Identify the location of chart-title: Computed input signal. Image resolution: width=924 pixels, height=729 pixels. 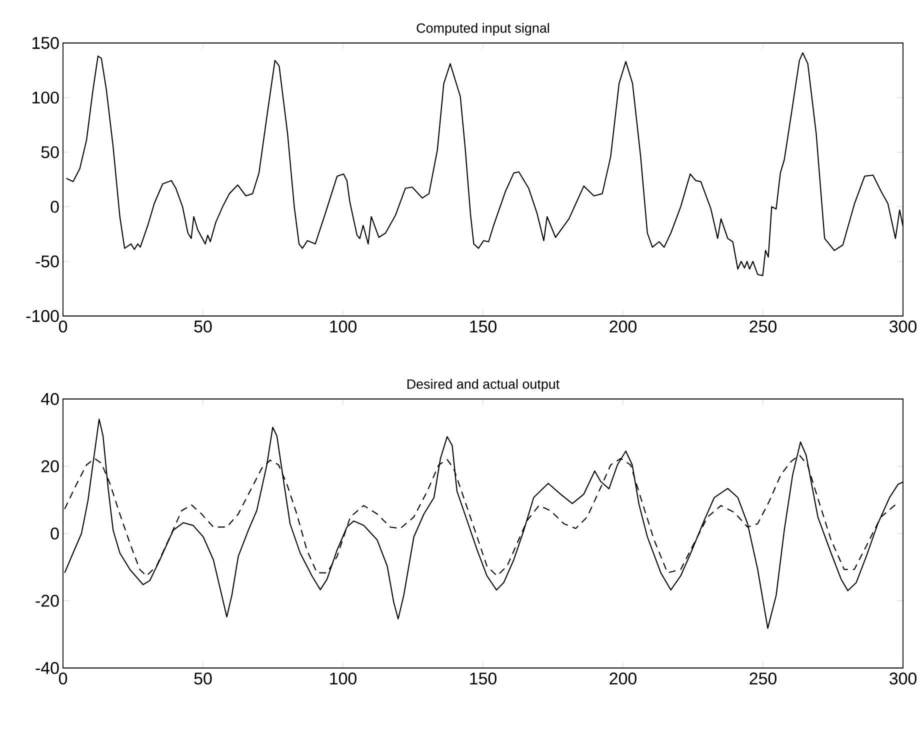
(482, 29).